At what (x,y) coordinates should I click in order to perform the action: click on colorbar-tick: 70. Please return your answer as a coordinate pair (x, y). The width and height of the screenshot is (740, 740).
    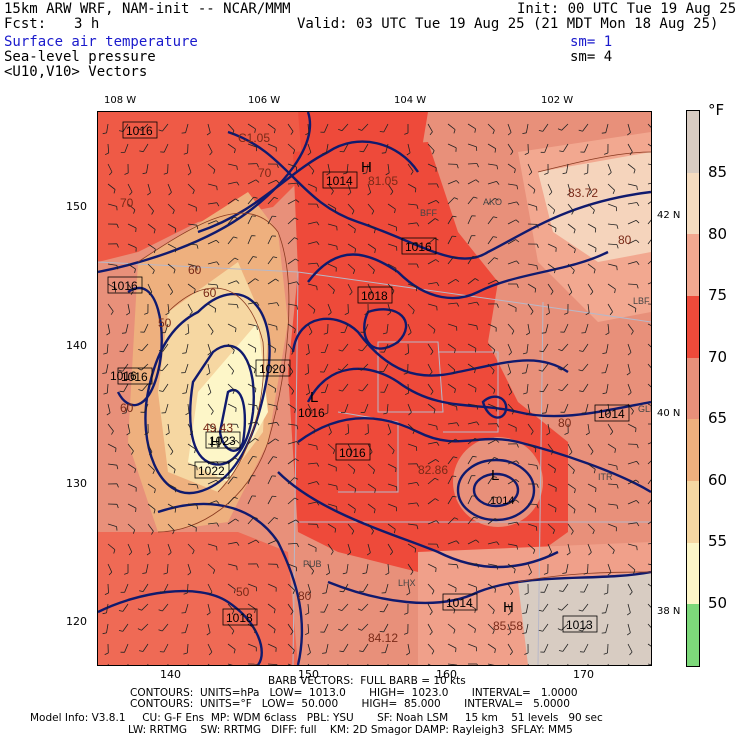
    Looking at the image, I should click on (718, 357).